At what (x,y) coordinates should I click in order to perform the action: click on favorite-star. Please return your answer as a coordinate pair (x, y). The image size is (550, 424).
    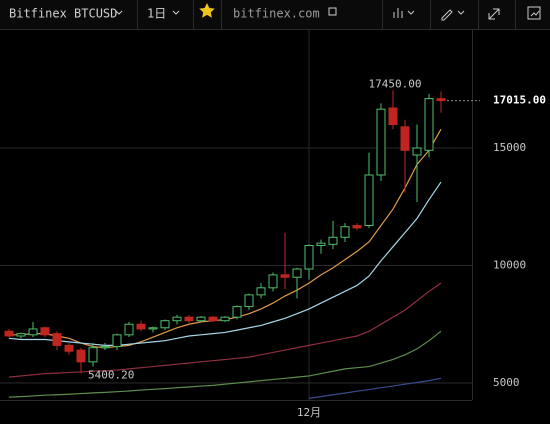
    Looking at the image, I should click on (207, 10).